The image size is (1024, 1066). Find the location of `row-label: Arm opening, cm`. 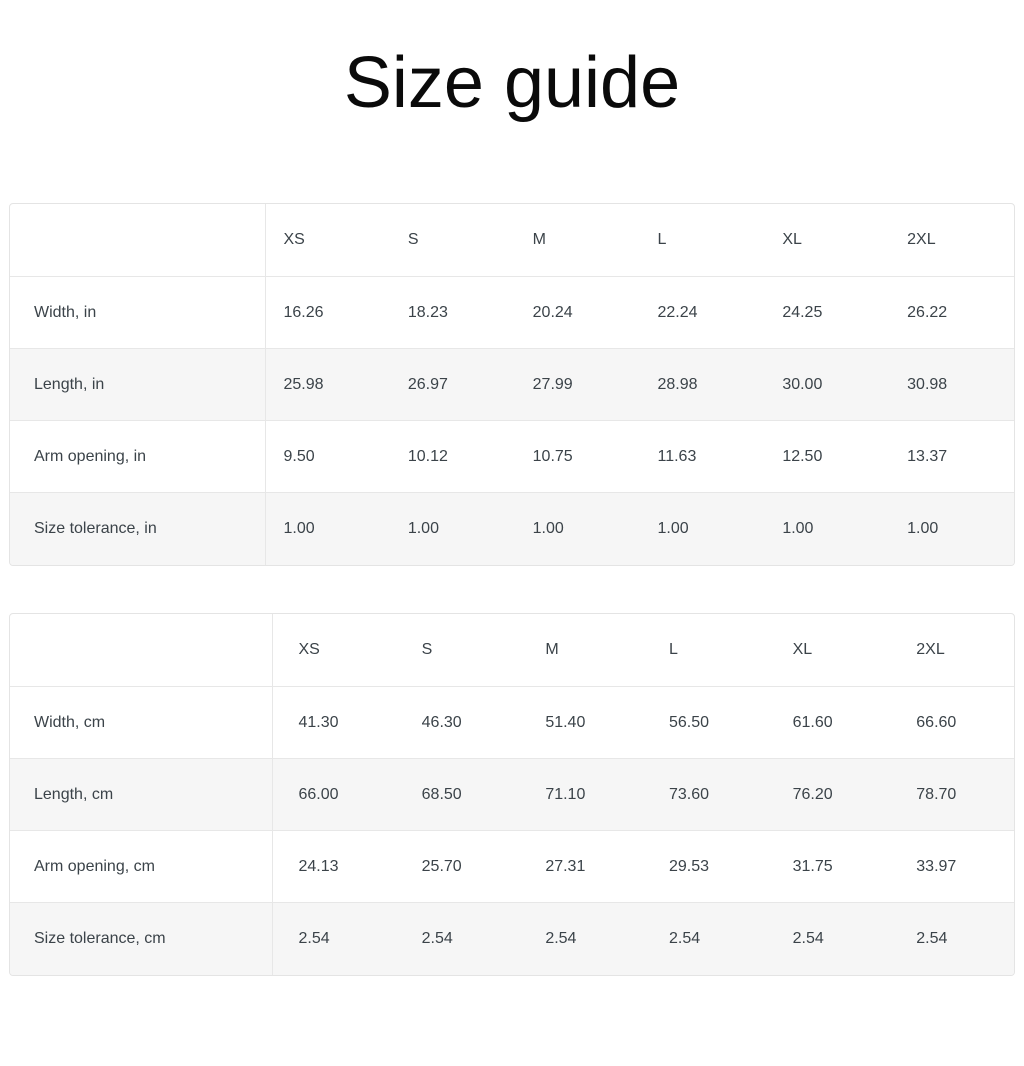

row-label: Arm opening, cm is located at coordinates (141, 866).